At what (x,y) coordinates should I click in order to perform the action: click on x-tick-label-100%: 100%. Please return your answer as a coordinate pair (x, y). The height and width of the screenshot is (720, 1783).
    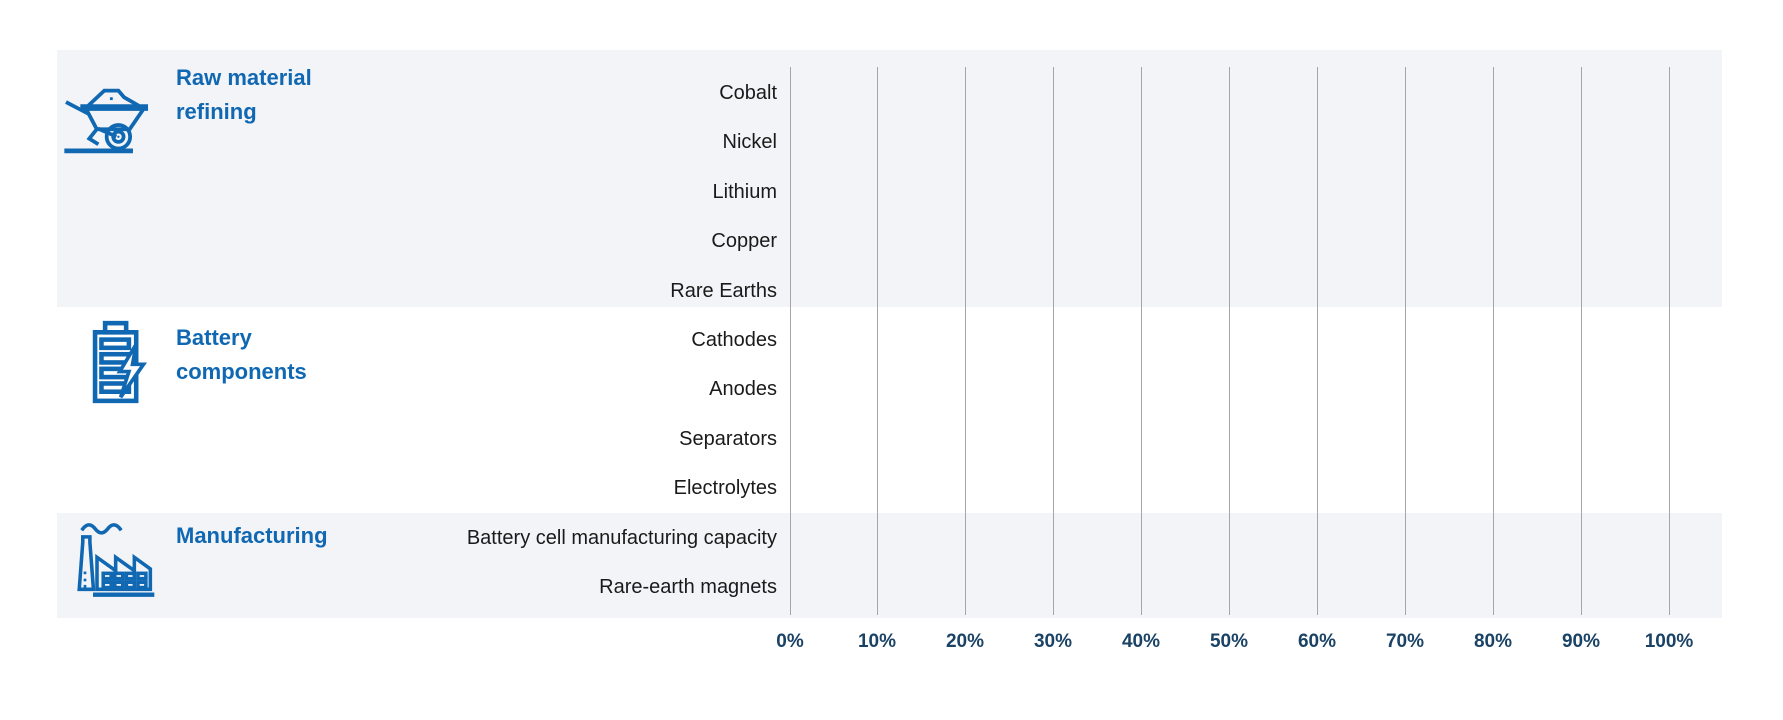
    Looking at the image, I should click on (1669, 641).